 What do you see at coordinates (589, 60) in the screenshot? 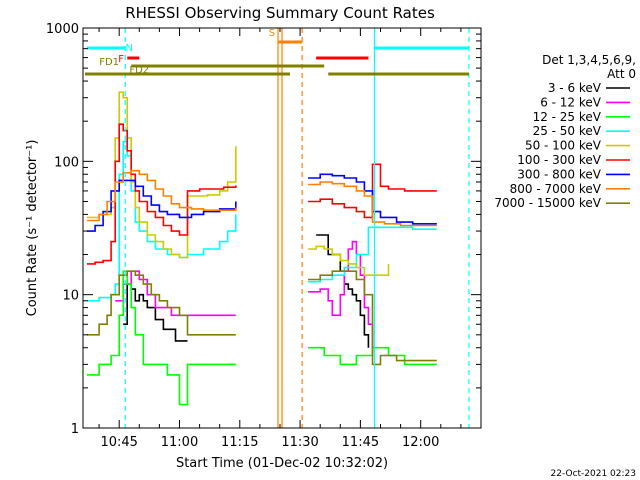
I see `legend-header: Det 1,3,4,5,6,9,` at bounding box center [589, 60].